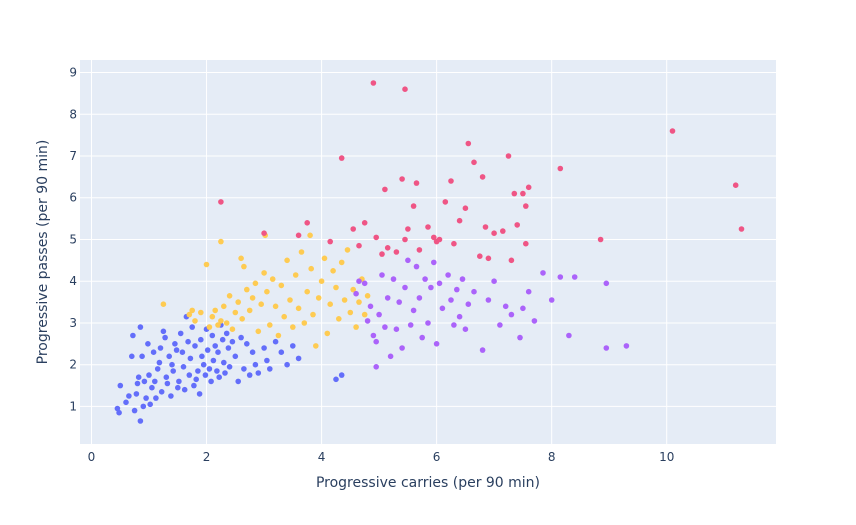  What do you see at coordinates (207, 457) in the screenshot?
I see `x-tick-label: 2` at bounding box center [207, 457].